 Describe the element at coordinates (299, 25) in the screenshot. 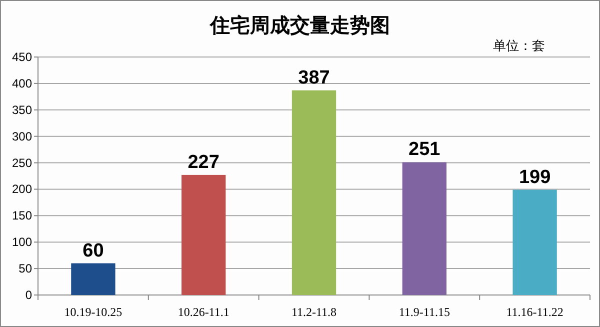

I see `chart-title: 住宅周成交量走势图` at that location.